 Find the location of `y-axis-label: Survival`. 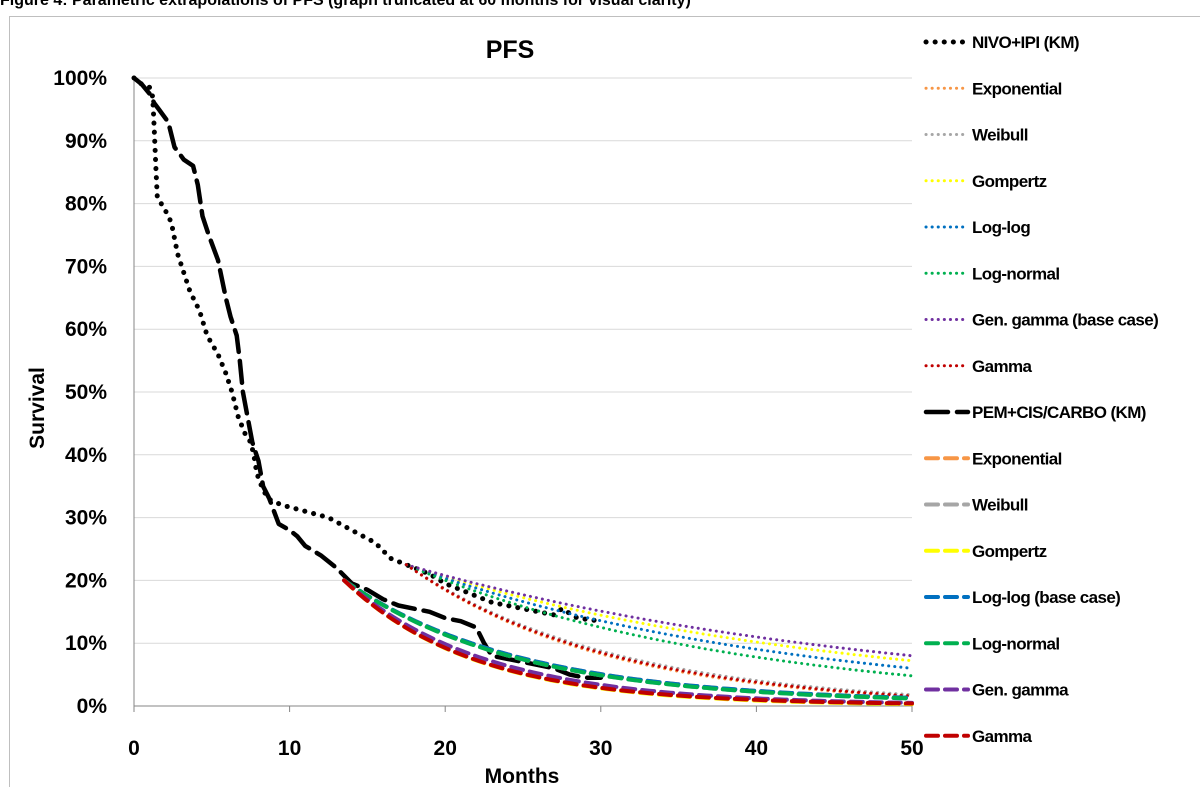

y-axis-label: Survival is located at coordinates (37, 408).